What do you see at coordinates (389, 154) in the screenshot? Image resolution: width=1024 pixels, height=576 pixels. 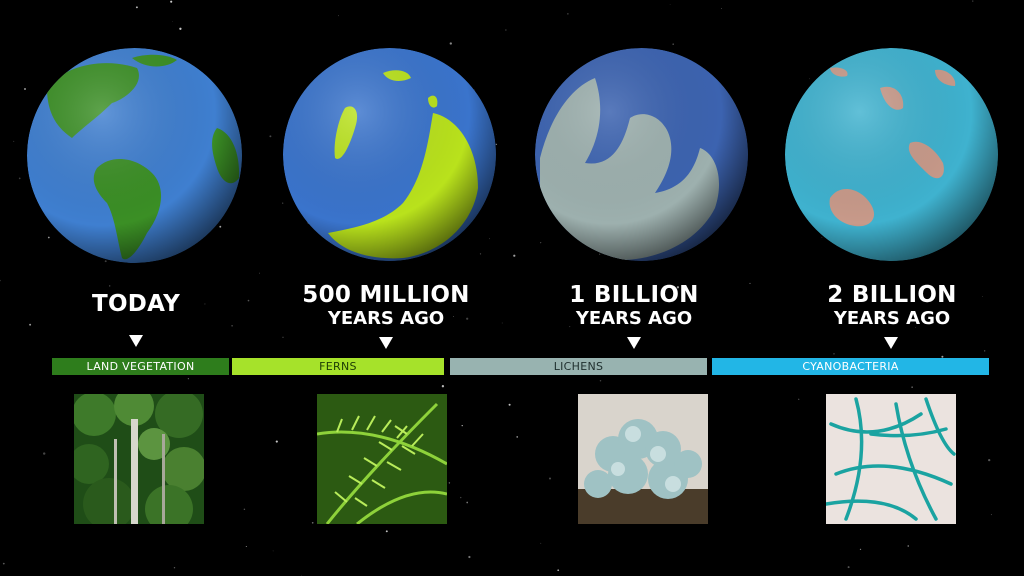 I see `globe-500-million-years-ago` at bounding box center [389, 154].